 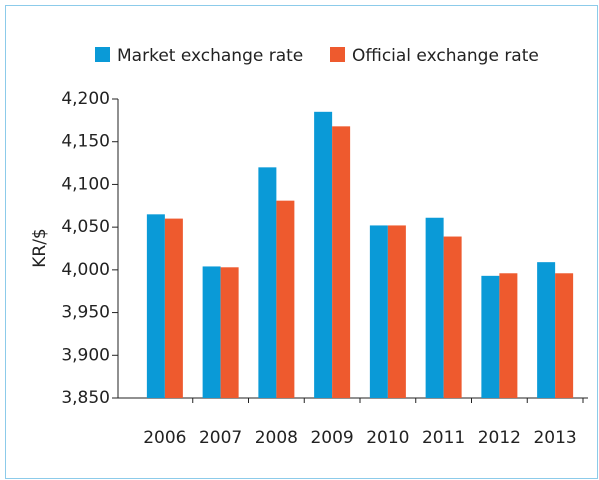 I want to click on x-tick-label: 2008, so click(x=276, y=438).